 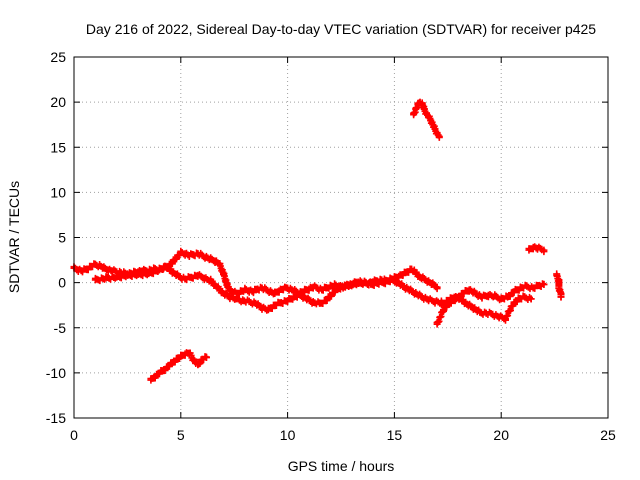 I want to click on series-arc-main-lower, so click(x=268, y=288).